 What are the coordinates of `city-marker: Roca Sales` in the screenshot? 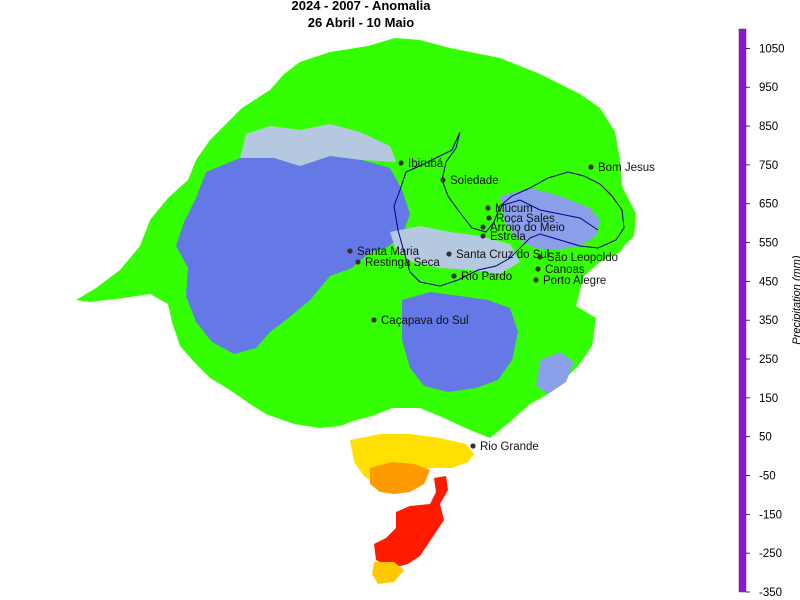 It's located at (520, 219).